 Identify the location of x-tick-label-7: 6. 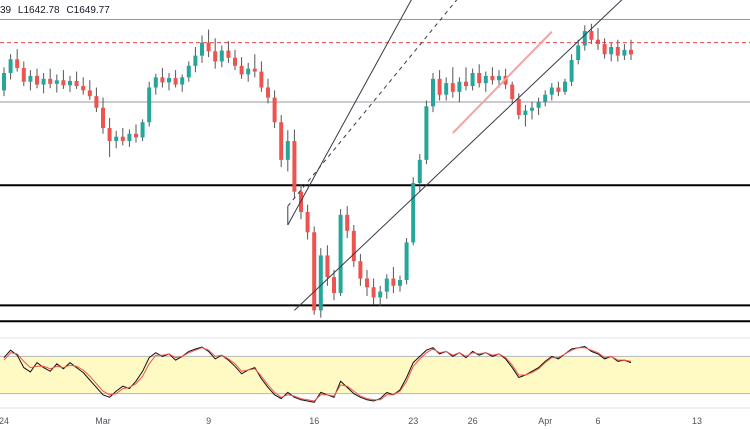
(597, 421).